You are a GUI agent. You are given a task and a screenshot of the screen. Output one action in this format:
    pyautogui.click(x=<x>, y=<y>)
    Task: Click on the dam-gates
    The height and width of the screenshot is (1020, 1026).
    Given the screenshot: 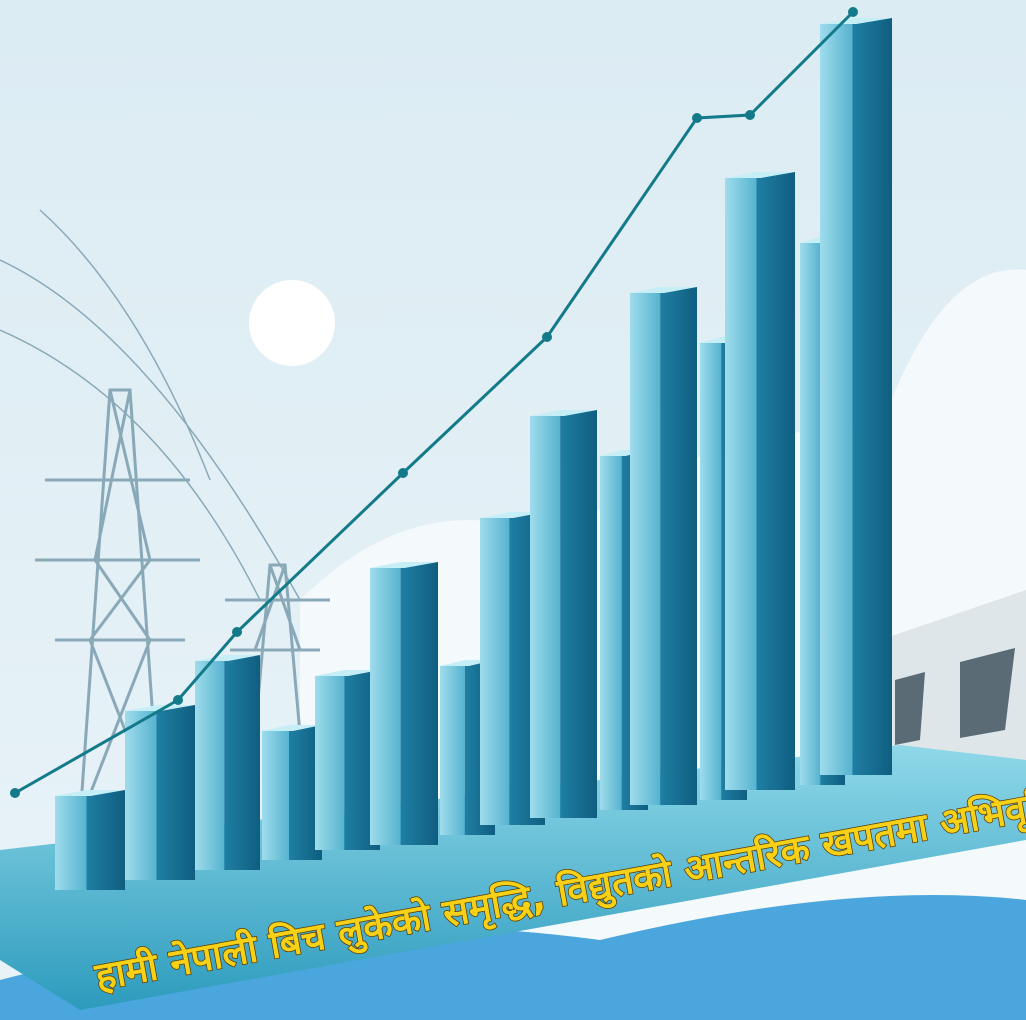 What is the action you would take?
    pyautogui.click(x=955, y=696)
    